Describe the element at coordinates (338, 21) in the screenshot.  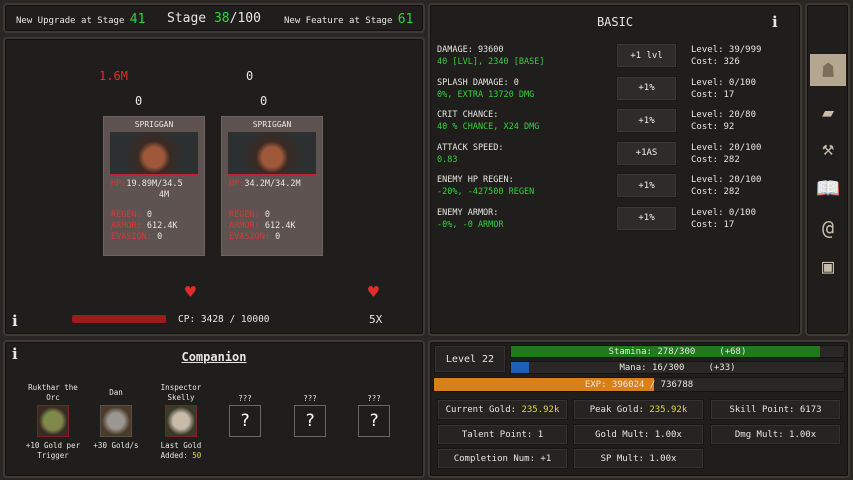
I see `feature-label: New Feature at Stage` at that location.